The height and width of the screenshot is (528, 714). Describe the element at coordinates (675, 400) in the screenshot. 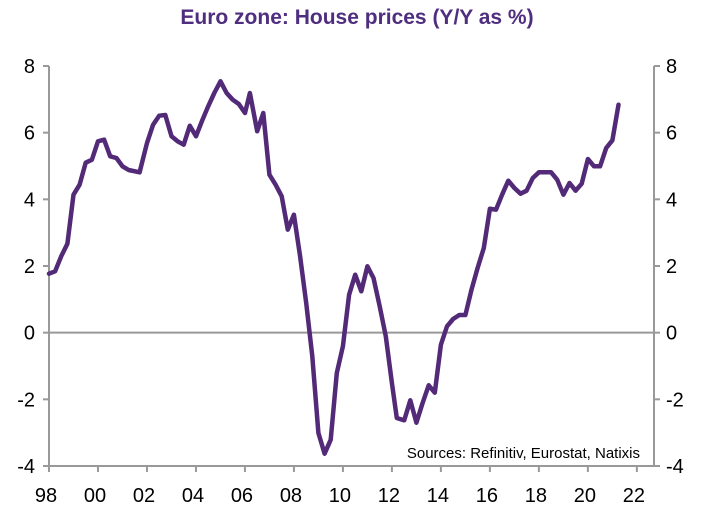

I see `y-tick-label-right: -2` at that location.